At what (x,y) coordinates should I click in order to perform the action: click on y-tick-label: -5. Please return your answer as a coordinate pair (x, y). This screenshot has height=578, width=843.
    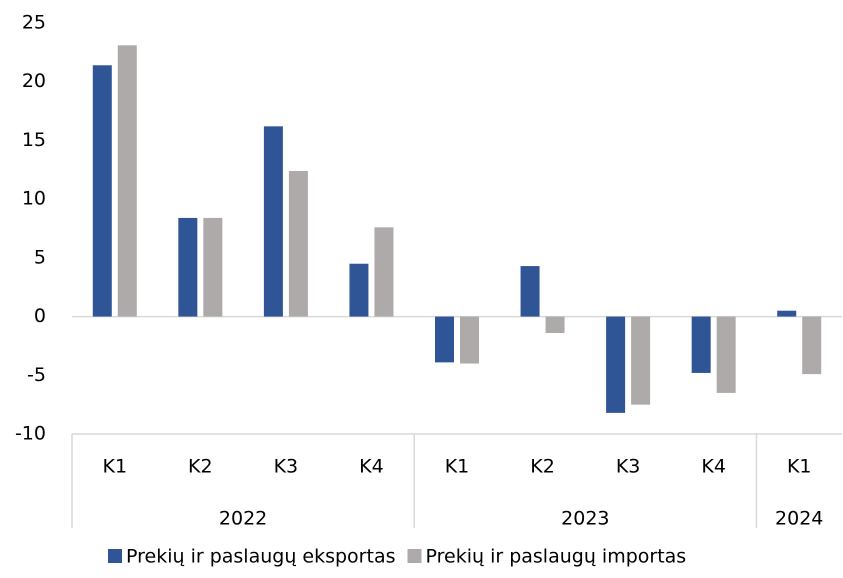
    Looking at the image, I should click on (36, 375).